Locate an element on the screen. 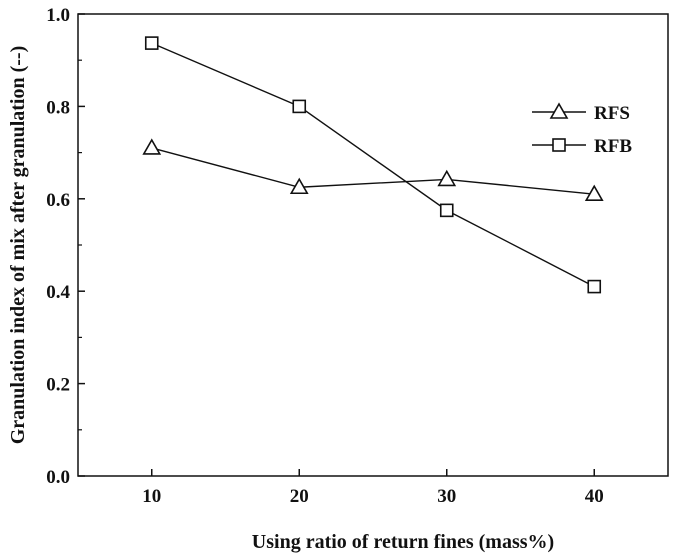 Image resolution: width=700 pixels, height=555 pixels. x-tick-label: 20 is located at coordinates (299, 496).